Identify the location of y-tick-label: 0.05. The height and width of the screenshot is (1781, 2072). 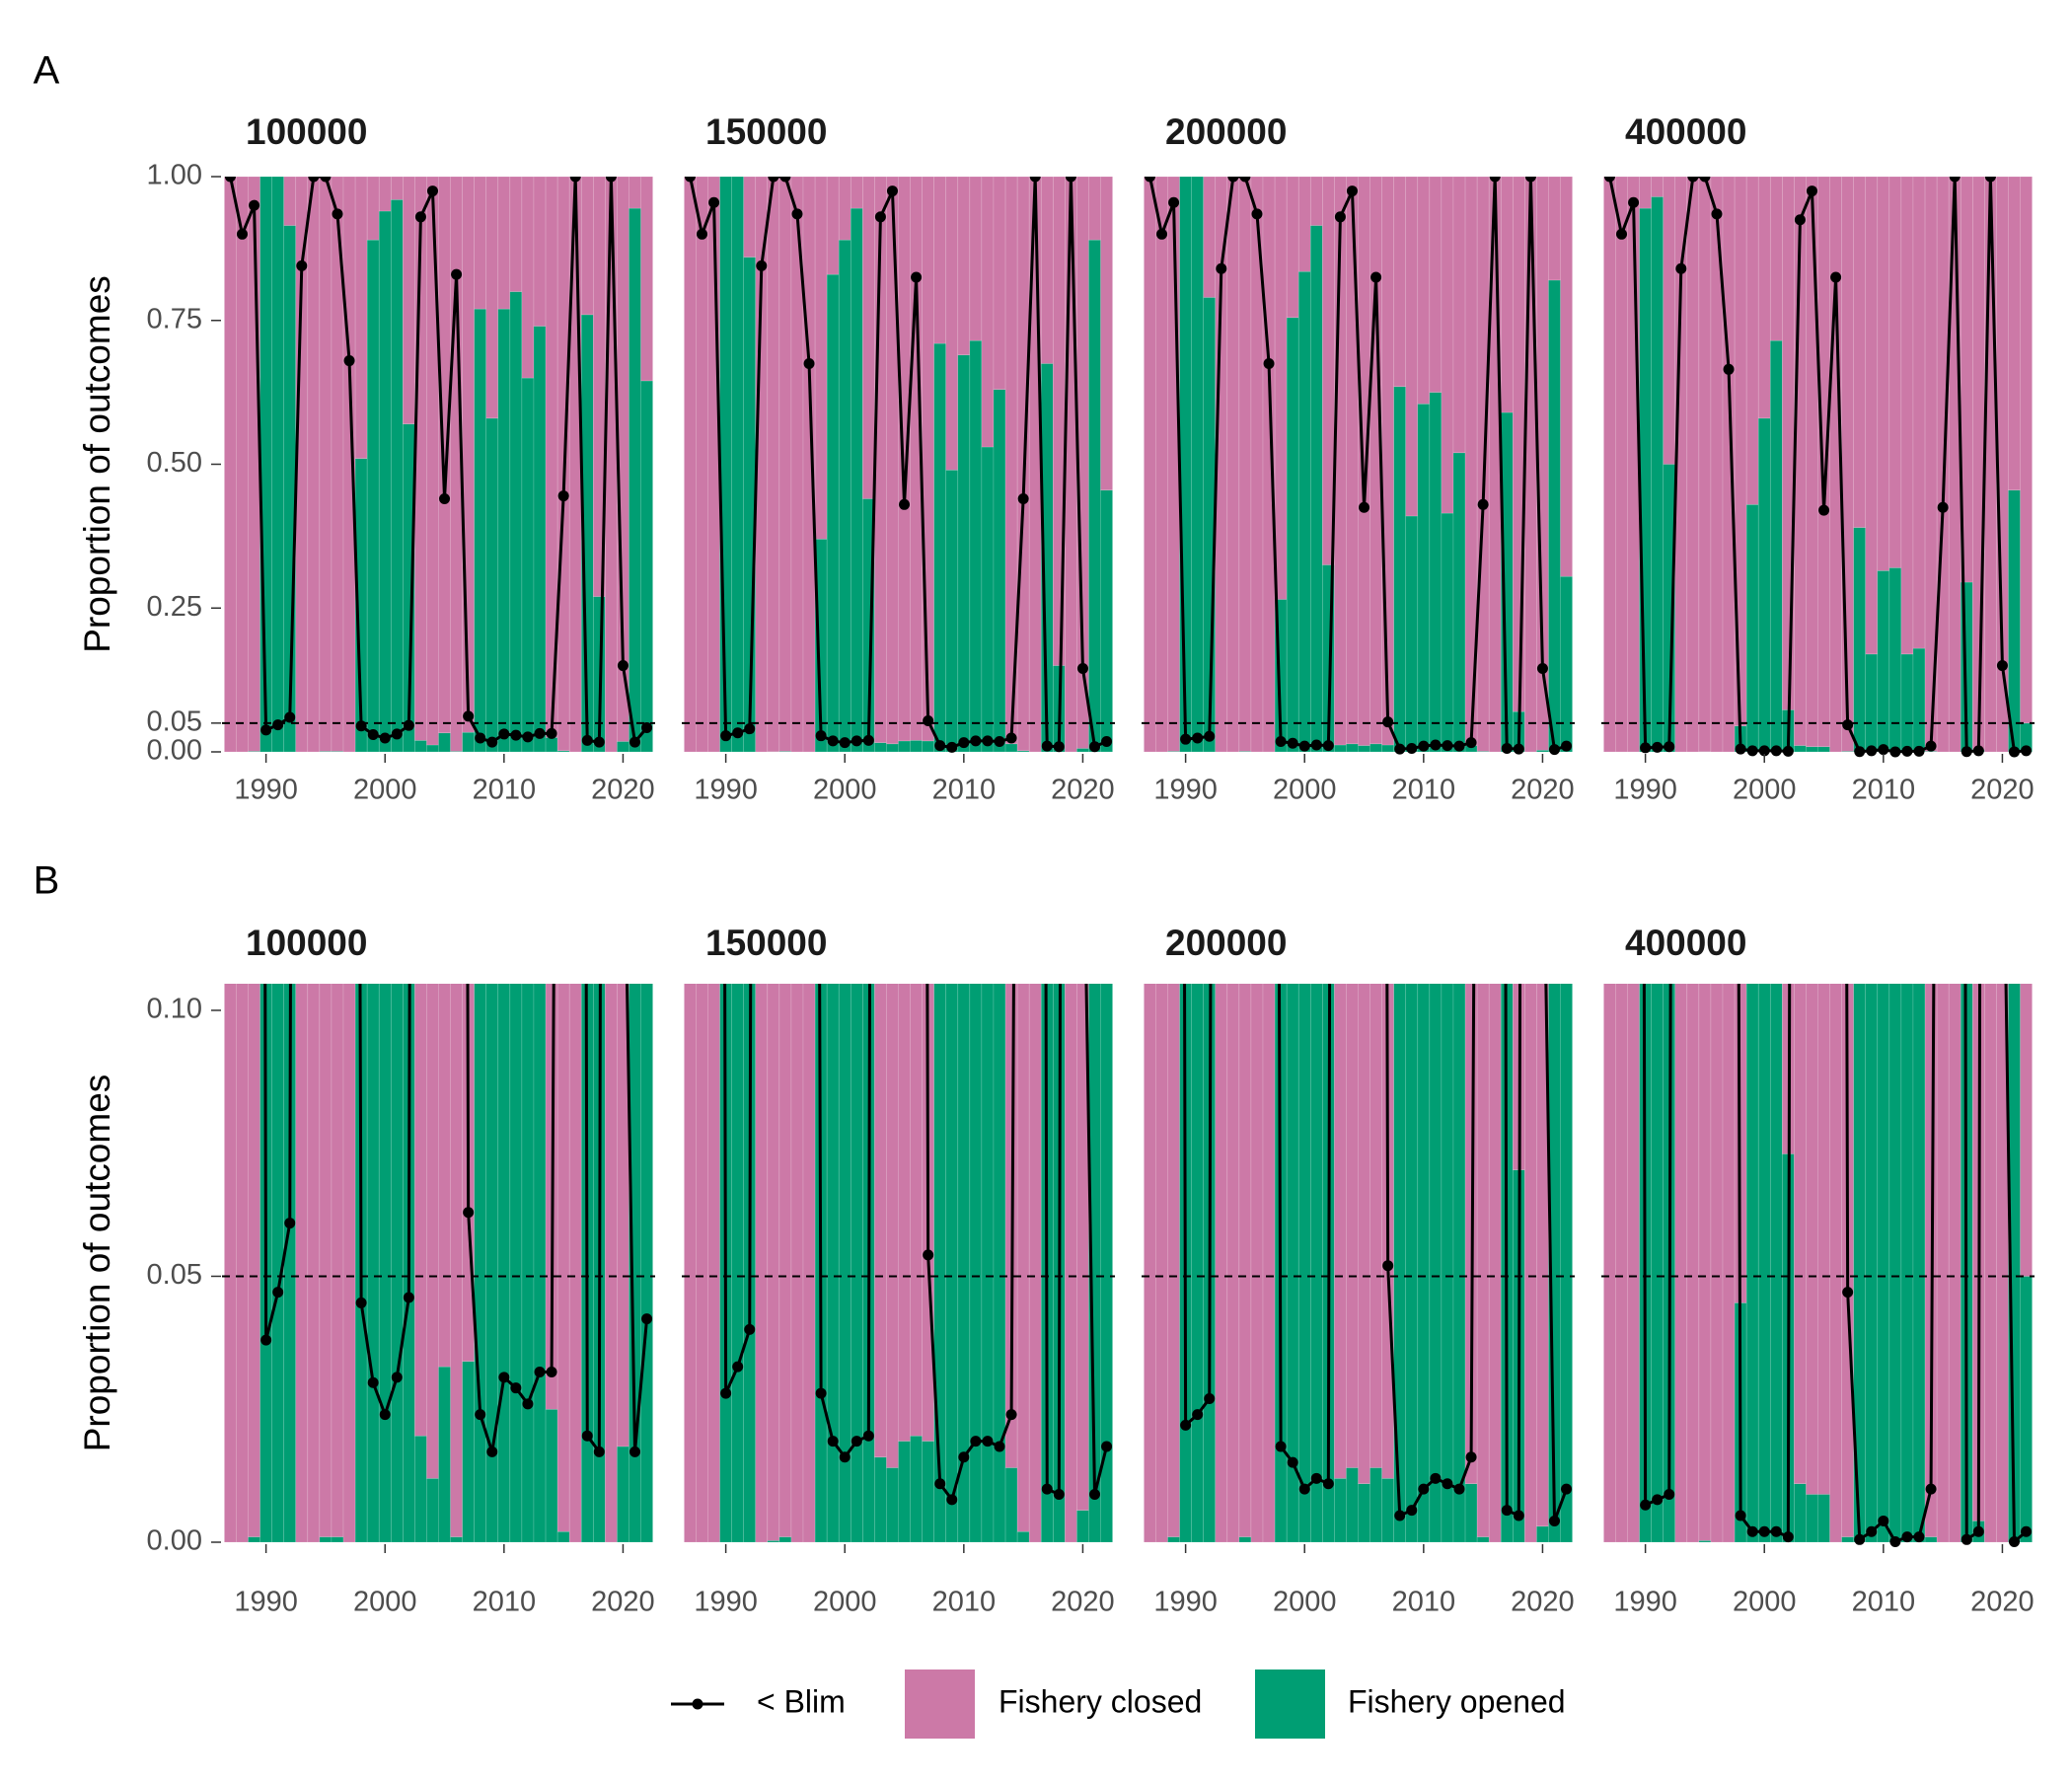
(175, 722).